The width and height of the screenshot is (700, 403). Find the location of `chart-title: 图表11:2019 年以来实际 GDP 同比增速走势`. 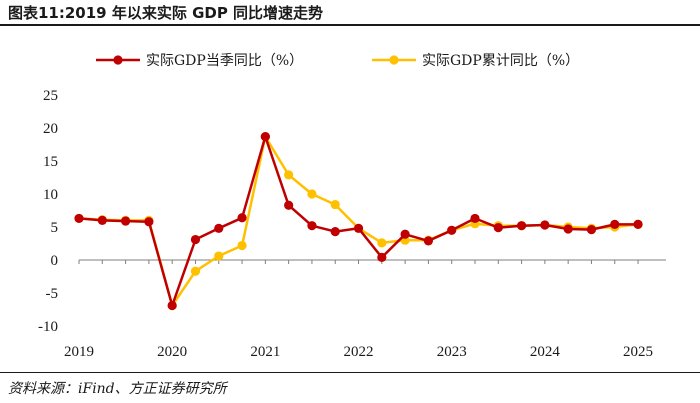

chart-title: 图表11:2019 年以来实际 GDP 同比增速走势 is located at coordinates (166, 13).